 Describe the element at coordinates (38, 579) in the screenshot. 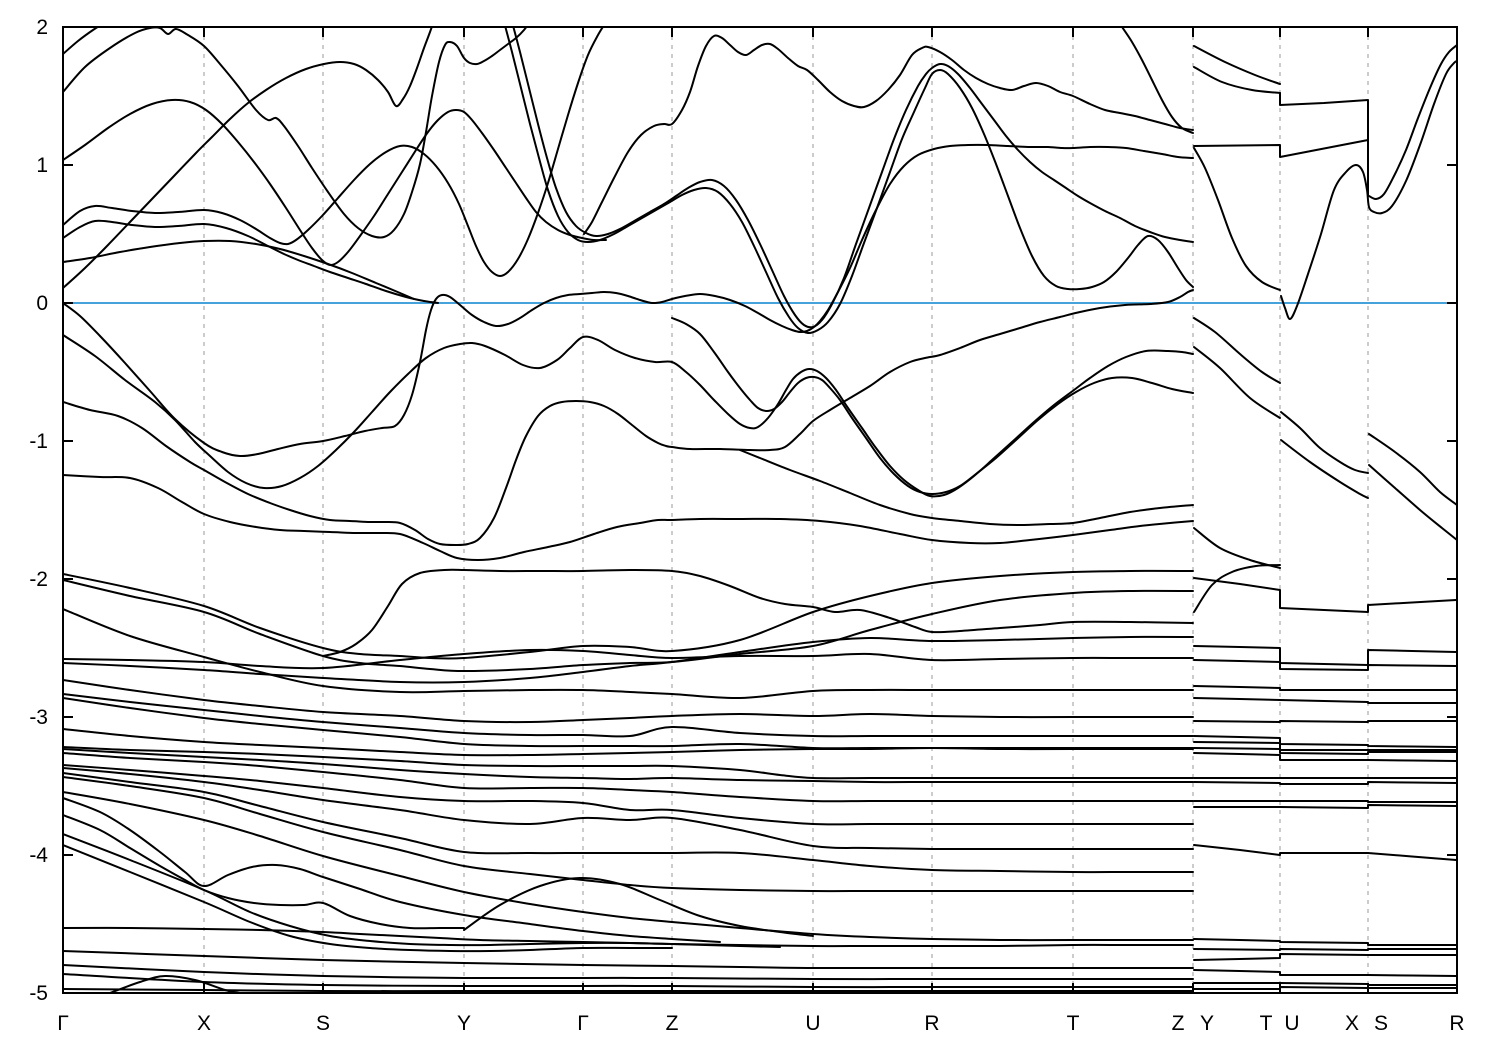

I see `svg-text: -2` at that location.